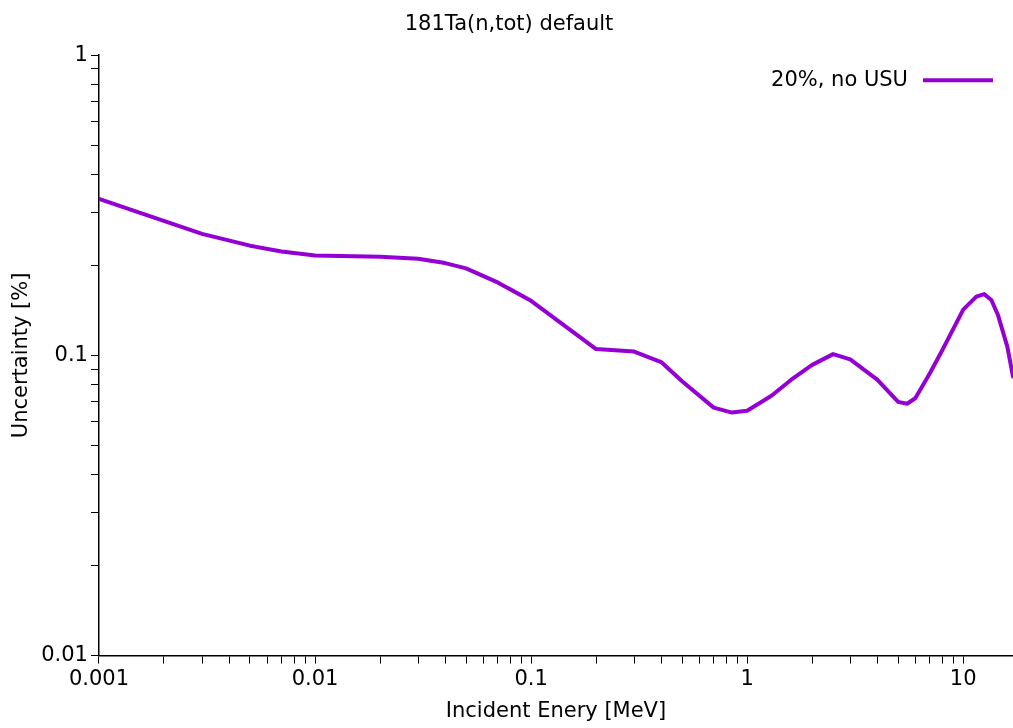  I want to click on y-tick-label: 0.01, so click(64, 654).